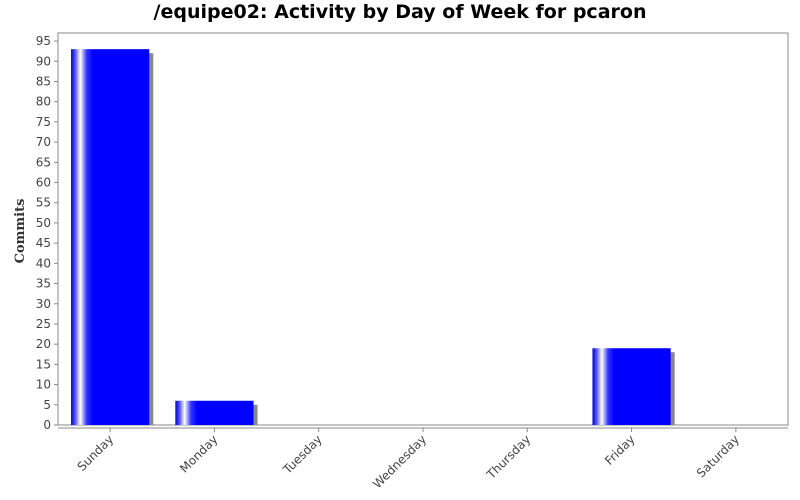  Describe the element at coordinates (43, 41) in the screenshot. I see `y-tick-label: 95` at that location.